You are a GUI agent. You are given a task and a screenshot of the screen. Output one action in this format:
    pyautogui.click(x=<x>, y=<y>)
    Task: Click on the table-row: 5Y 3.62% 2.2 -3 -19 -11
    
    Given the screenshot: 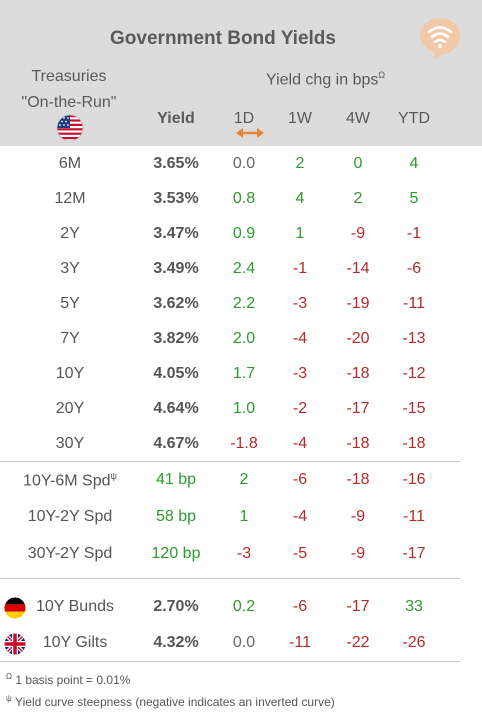 What is the action you would take?
    pyautogui.click(x=241, y=304)
    